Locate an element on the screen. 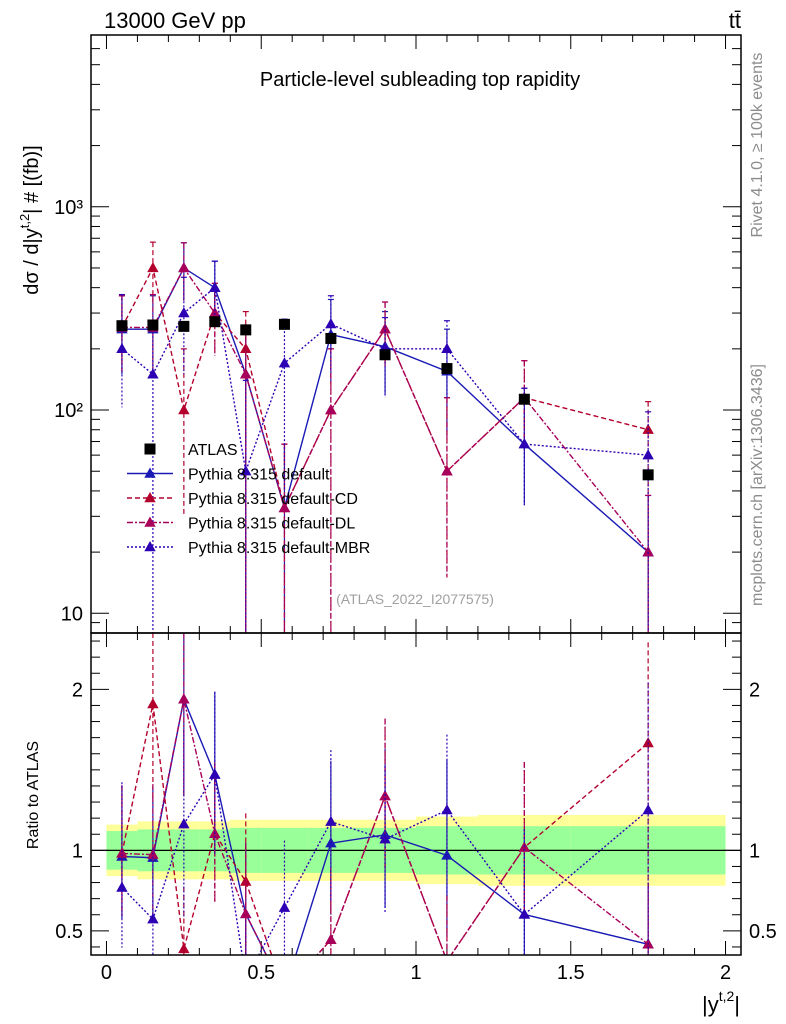 This screenshot has height=1024, width=786. legend-label-3: Pythia 8.315 default-DL is located at coordinates (271, 524).